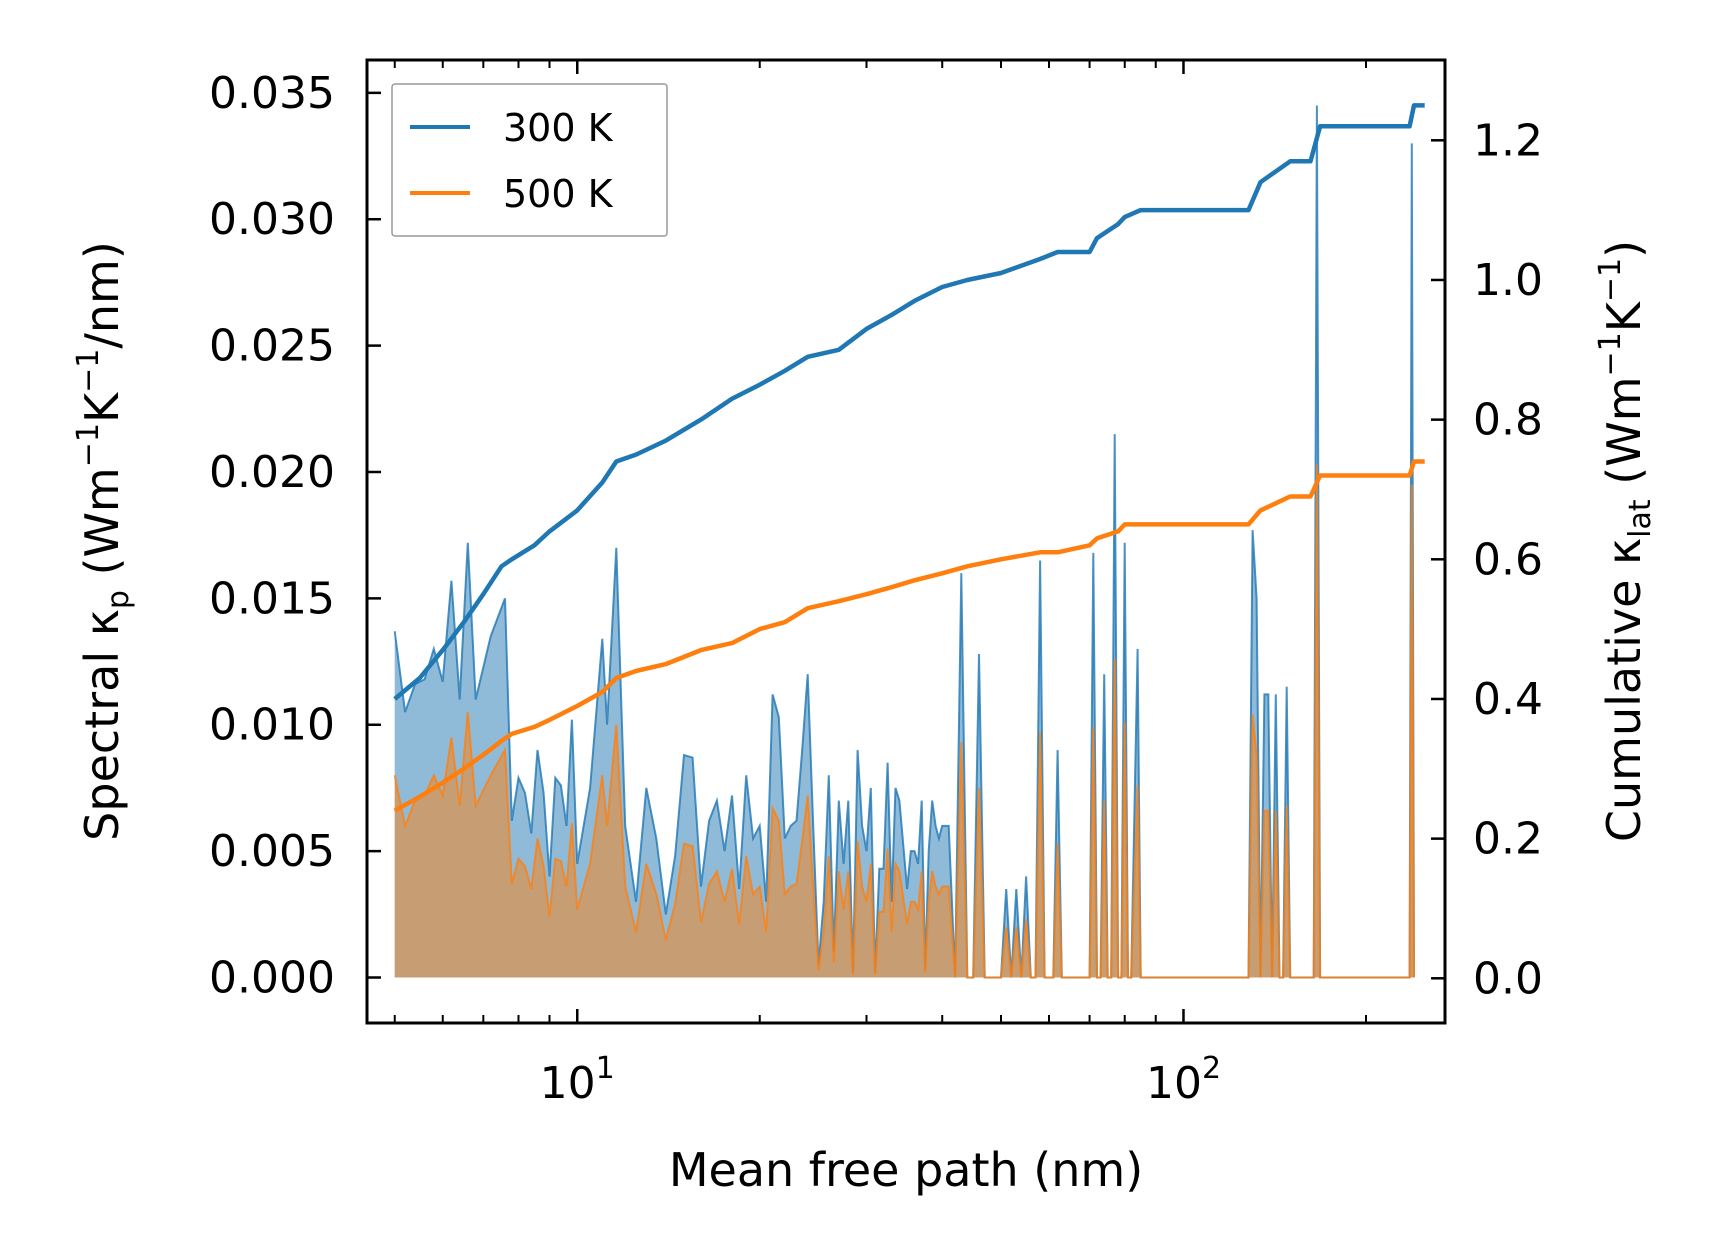 The width and height of the screenshot is (1716, 1254). Describe the element at coordinates (272, 93) in the screenshot. I see `y-left-tick-label: 0.035` at that location.